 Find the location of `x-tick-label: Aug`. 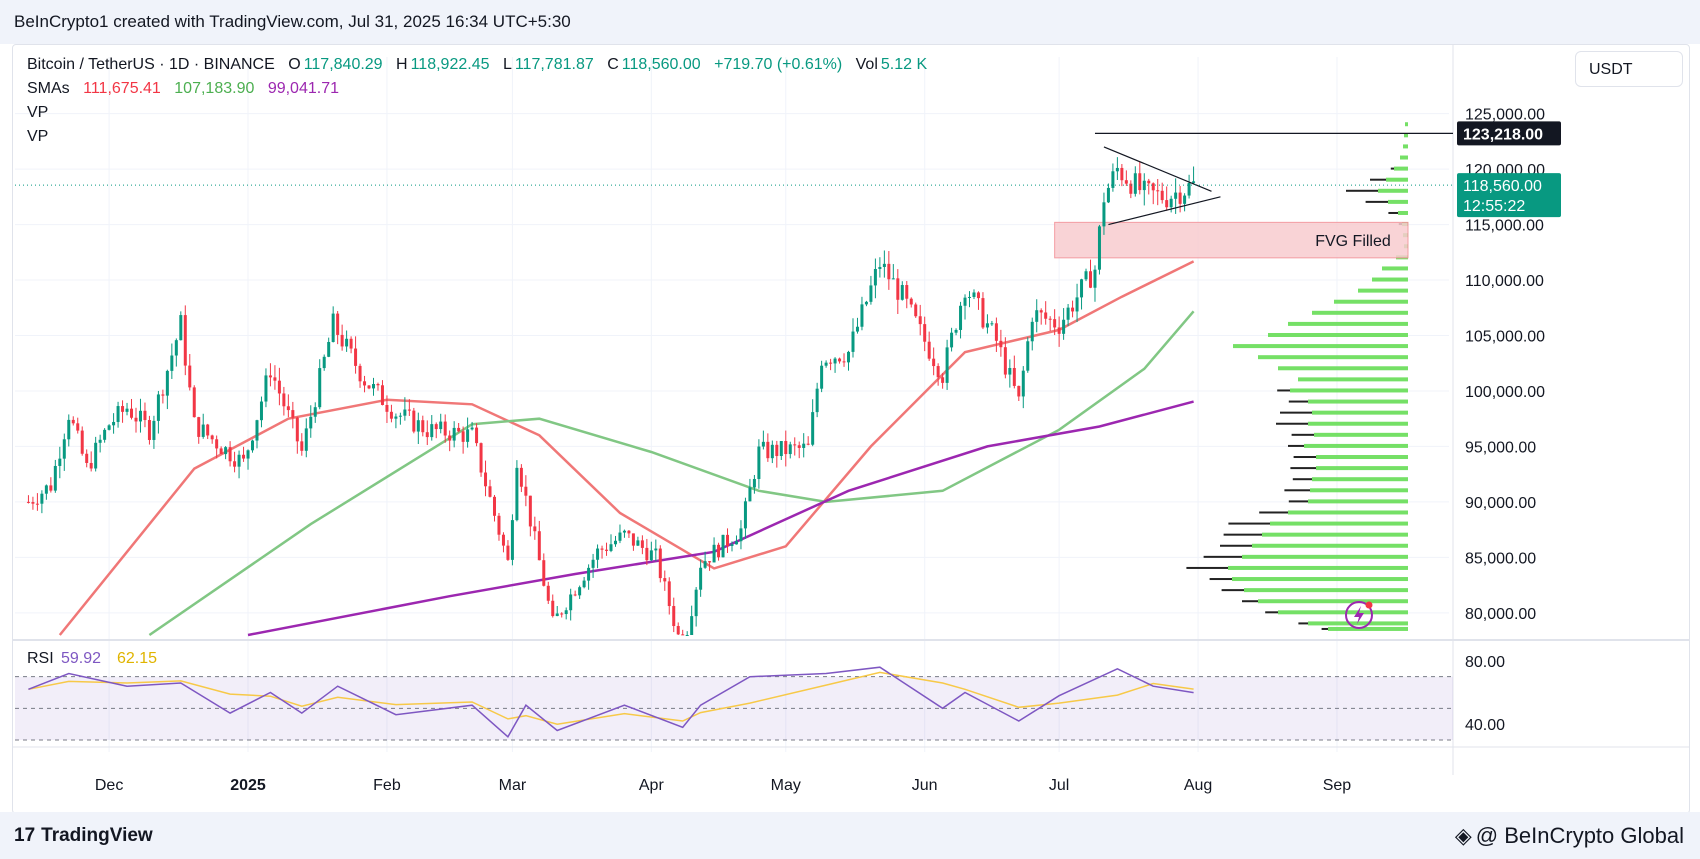

x-tick-label: Aug is located at coordinates (1198, 785).